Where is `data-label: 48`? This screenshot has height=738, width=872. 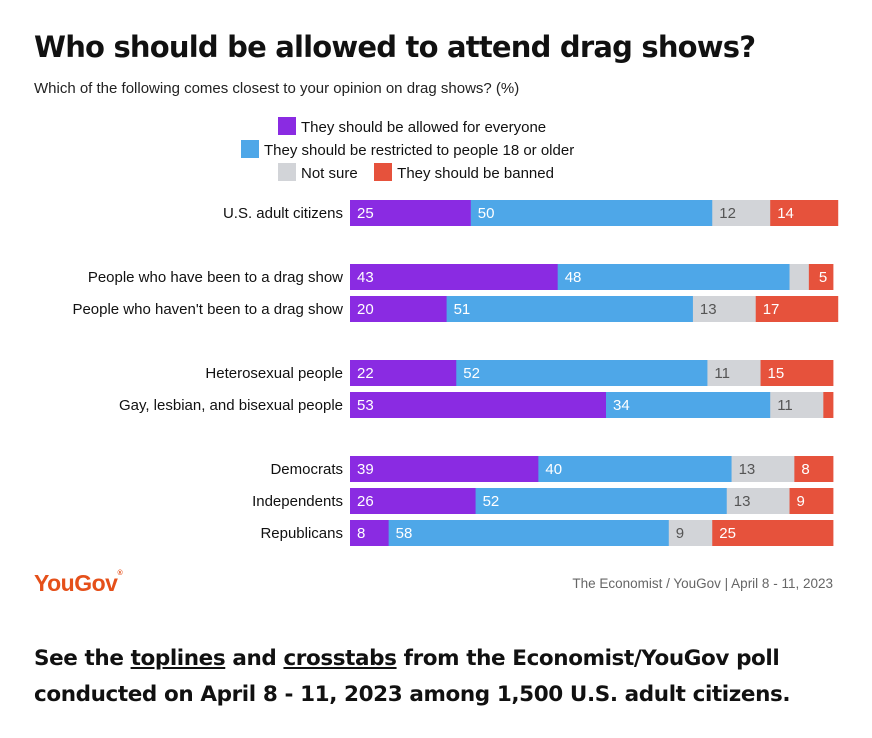 data-label: 48 is located at coordinates (573, 277).